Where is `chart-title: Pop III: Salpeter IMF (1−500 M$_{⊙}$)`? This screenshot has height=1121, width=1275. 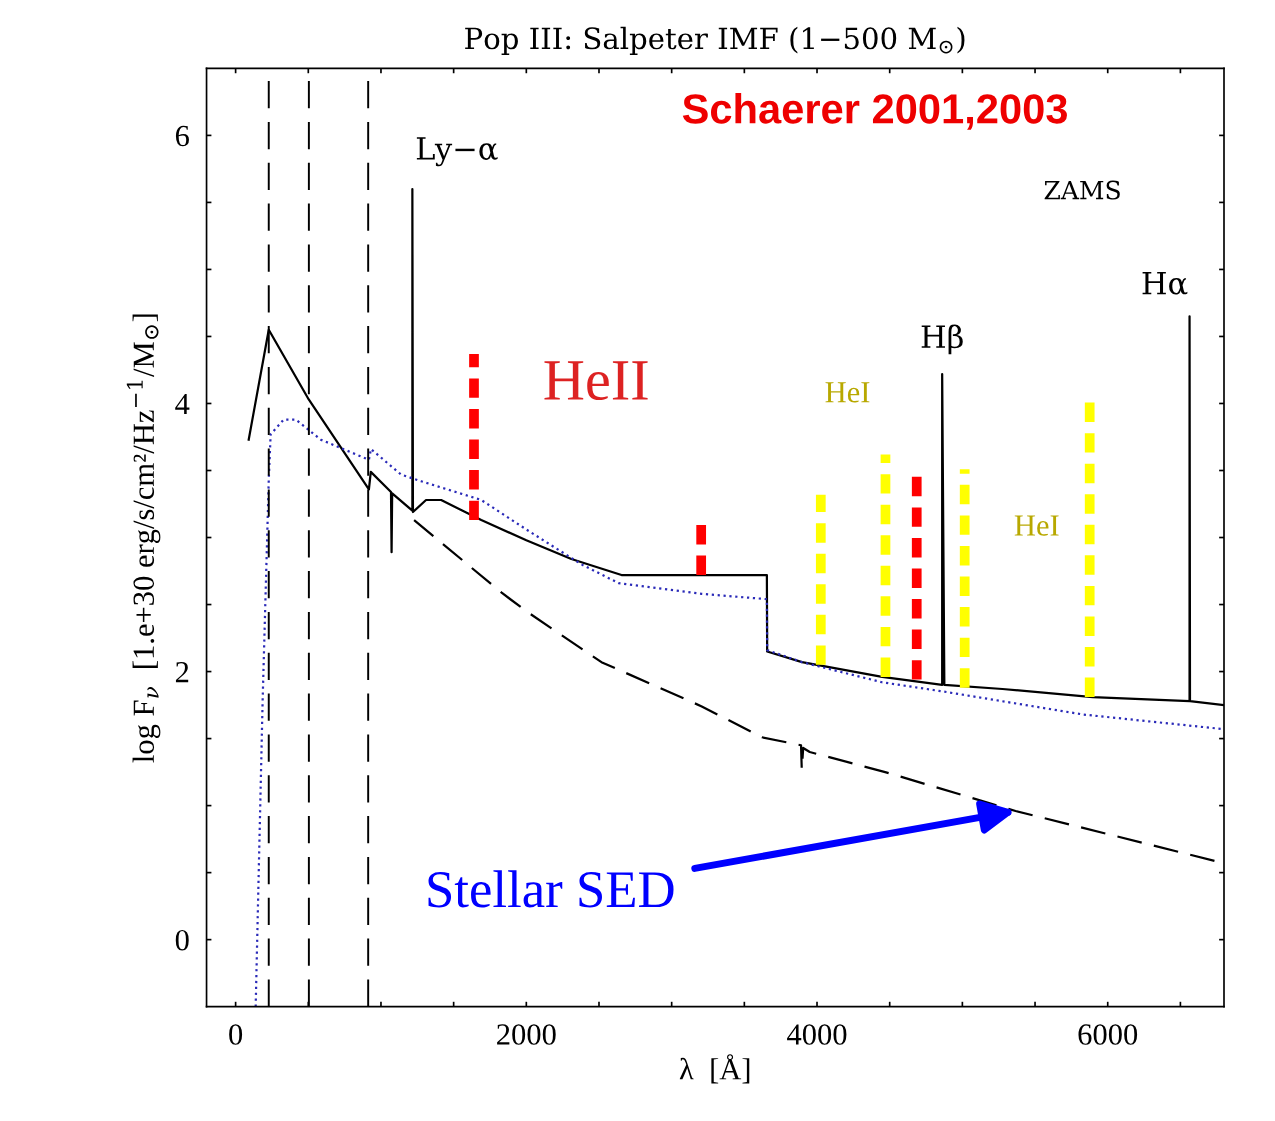 chart-title: Pop III: Salpeter IMF (1−500 M$_{⊙}$) is located at coordinates (715, 40).